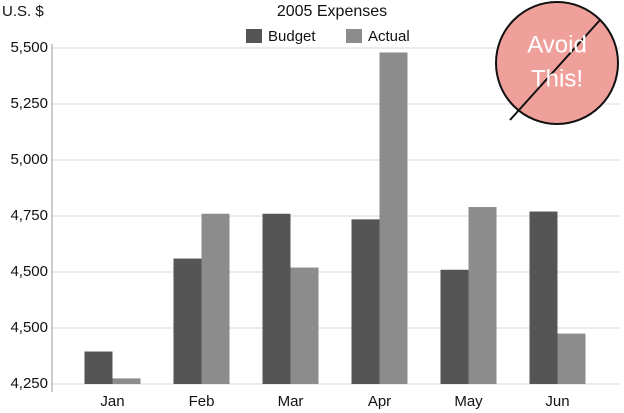  Describe the element at coordinates (332, 11) in the screenshot. I see `chart-title: 2005 Expenses` at that location.